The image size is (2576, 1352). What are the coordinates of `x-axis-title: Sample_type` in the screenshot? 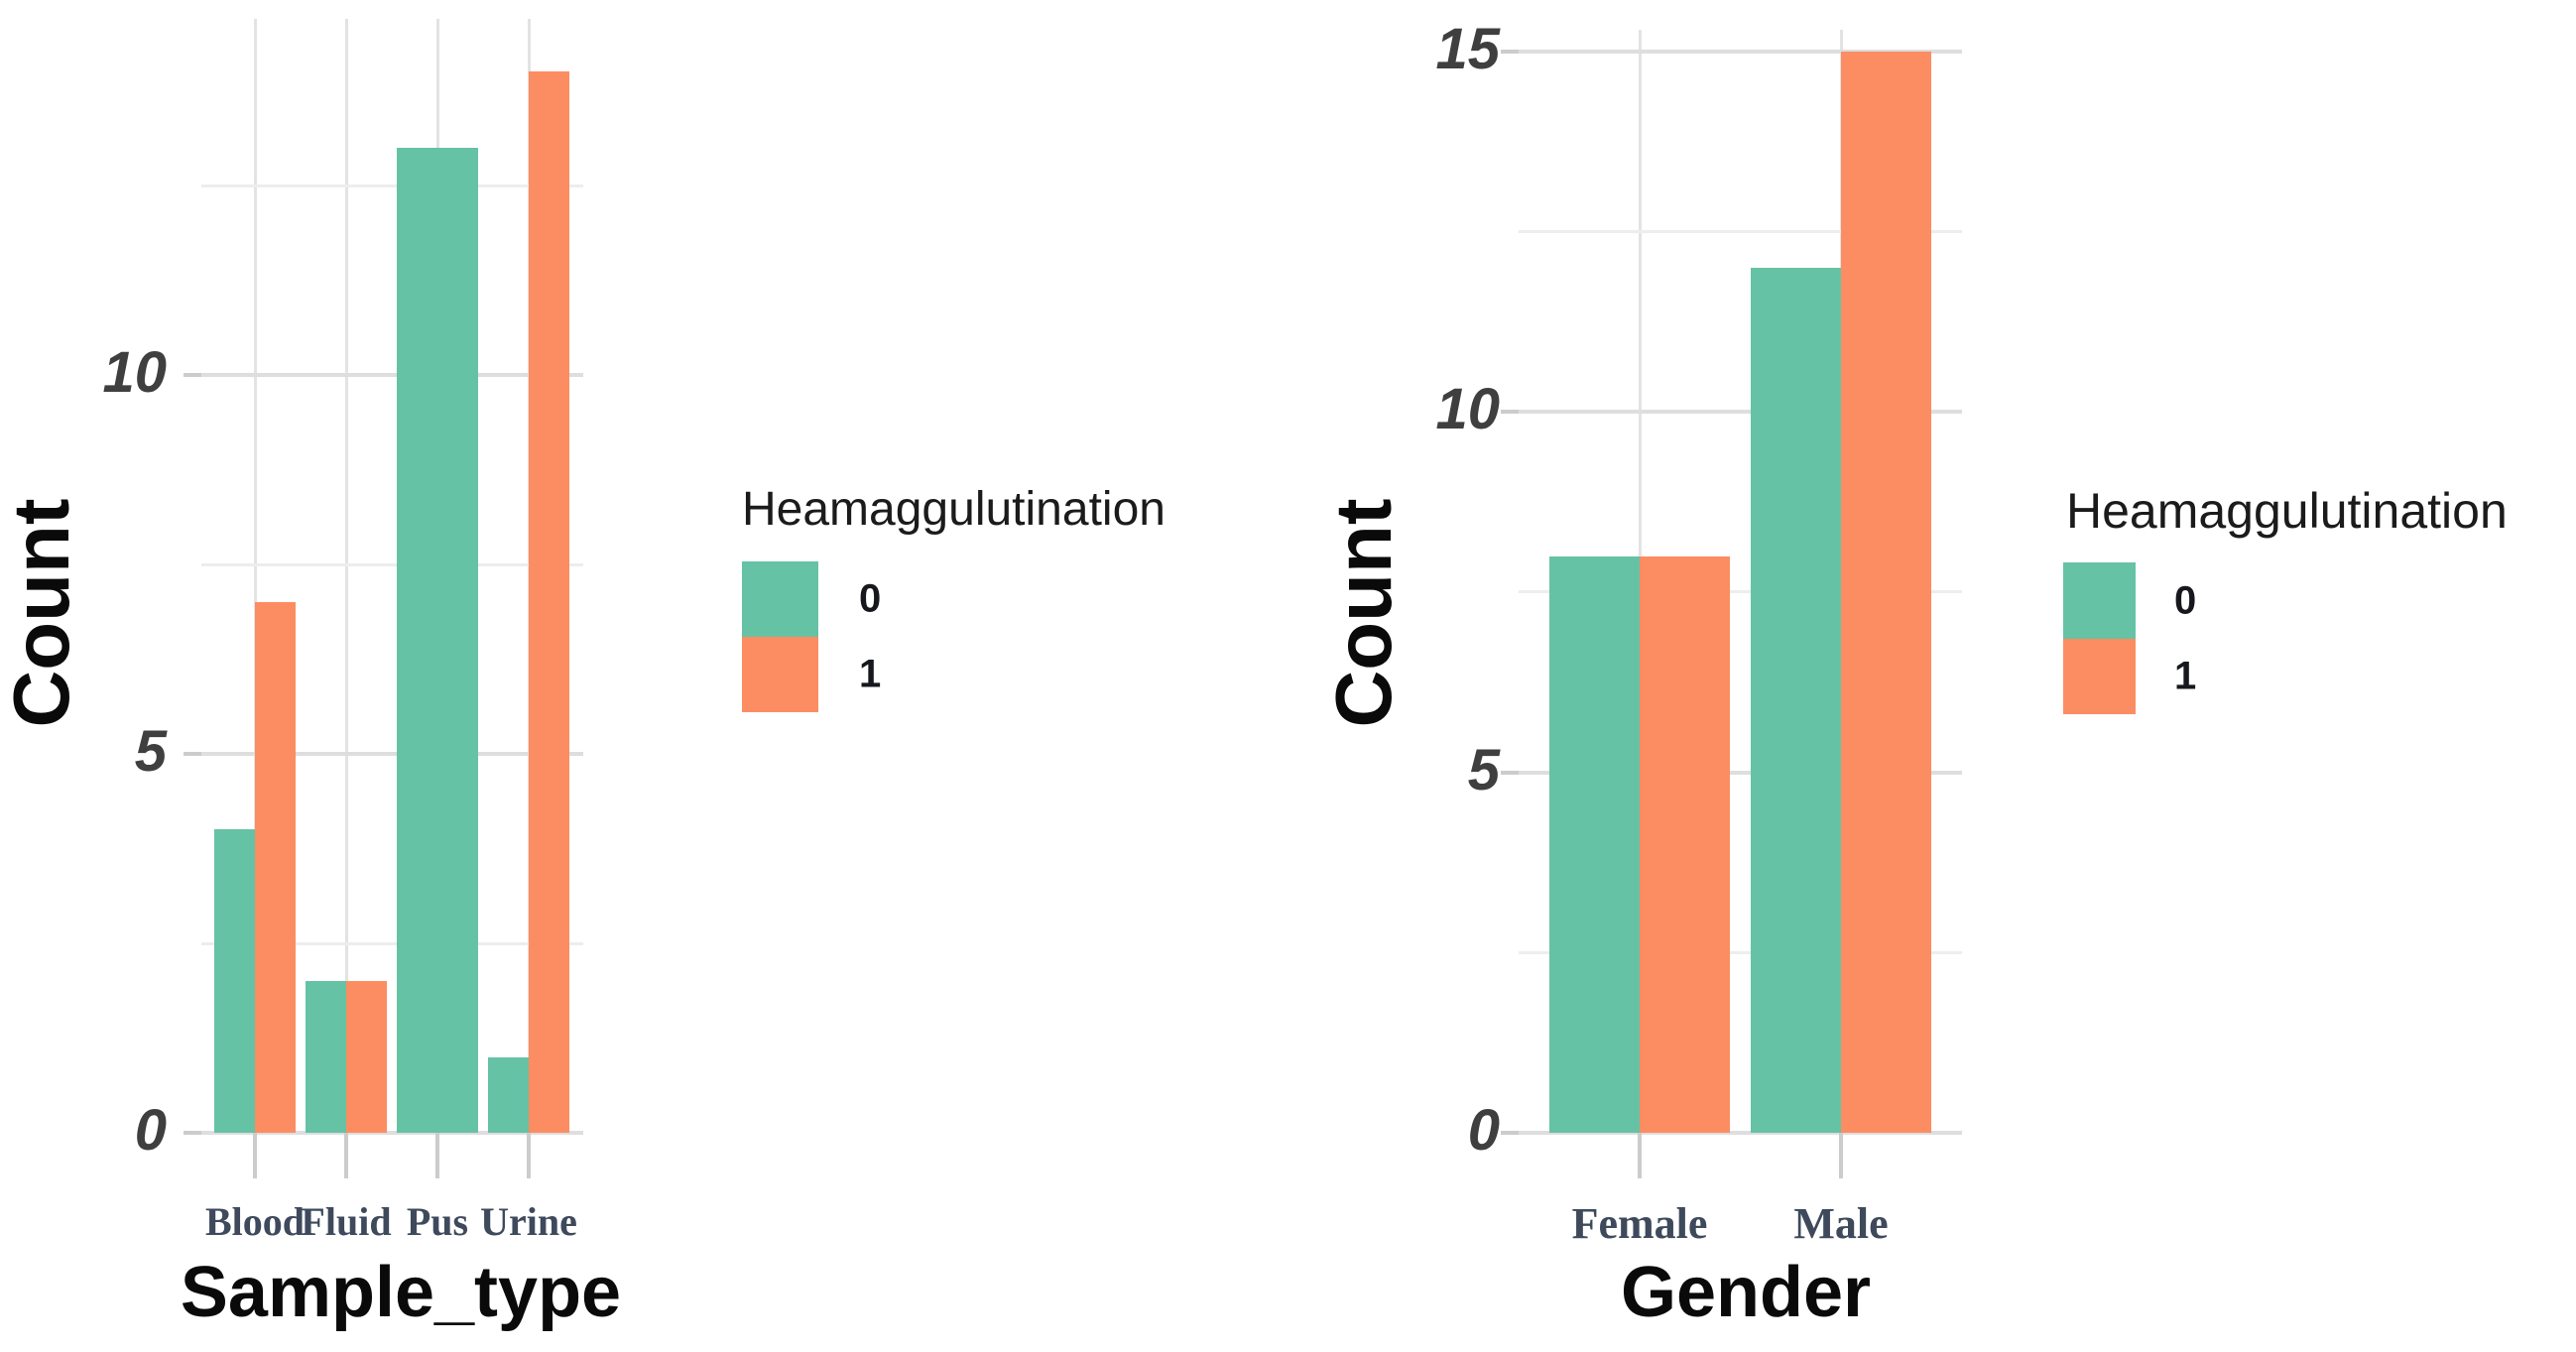 It's located at (401, 1292).